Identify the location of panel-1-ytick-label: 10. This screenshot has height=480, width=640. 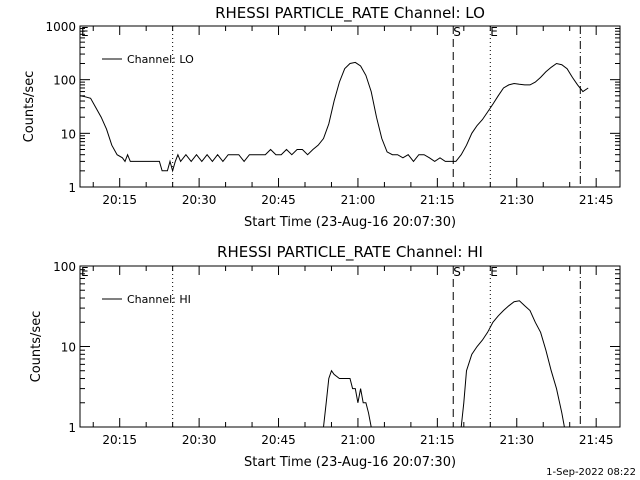
(68, 134).